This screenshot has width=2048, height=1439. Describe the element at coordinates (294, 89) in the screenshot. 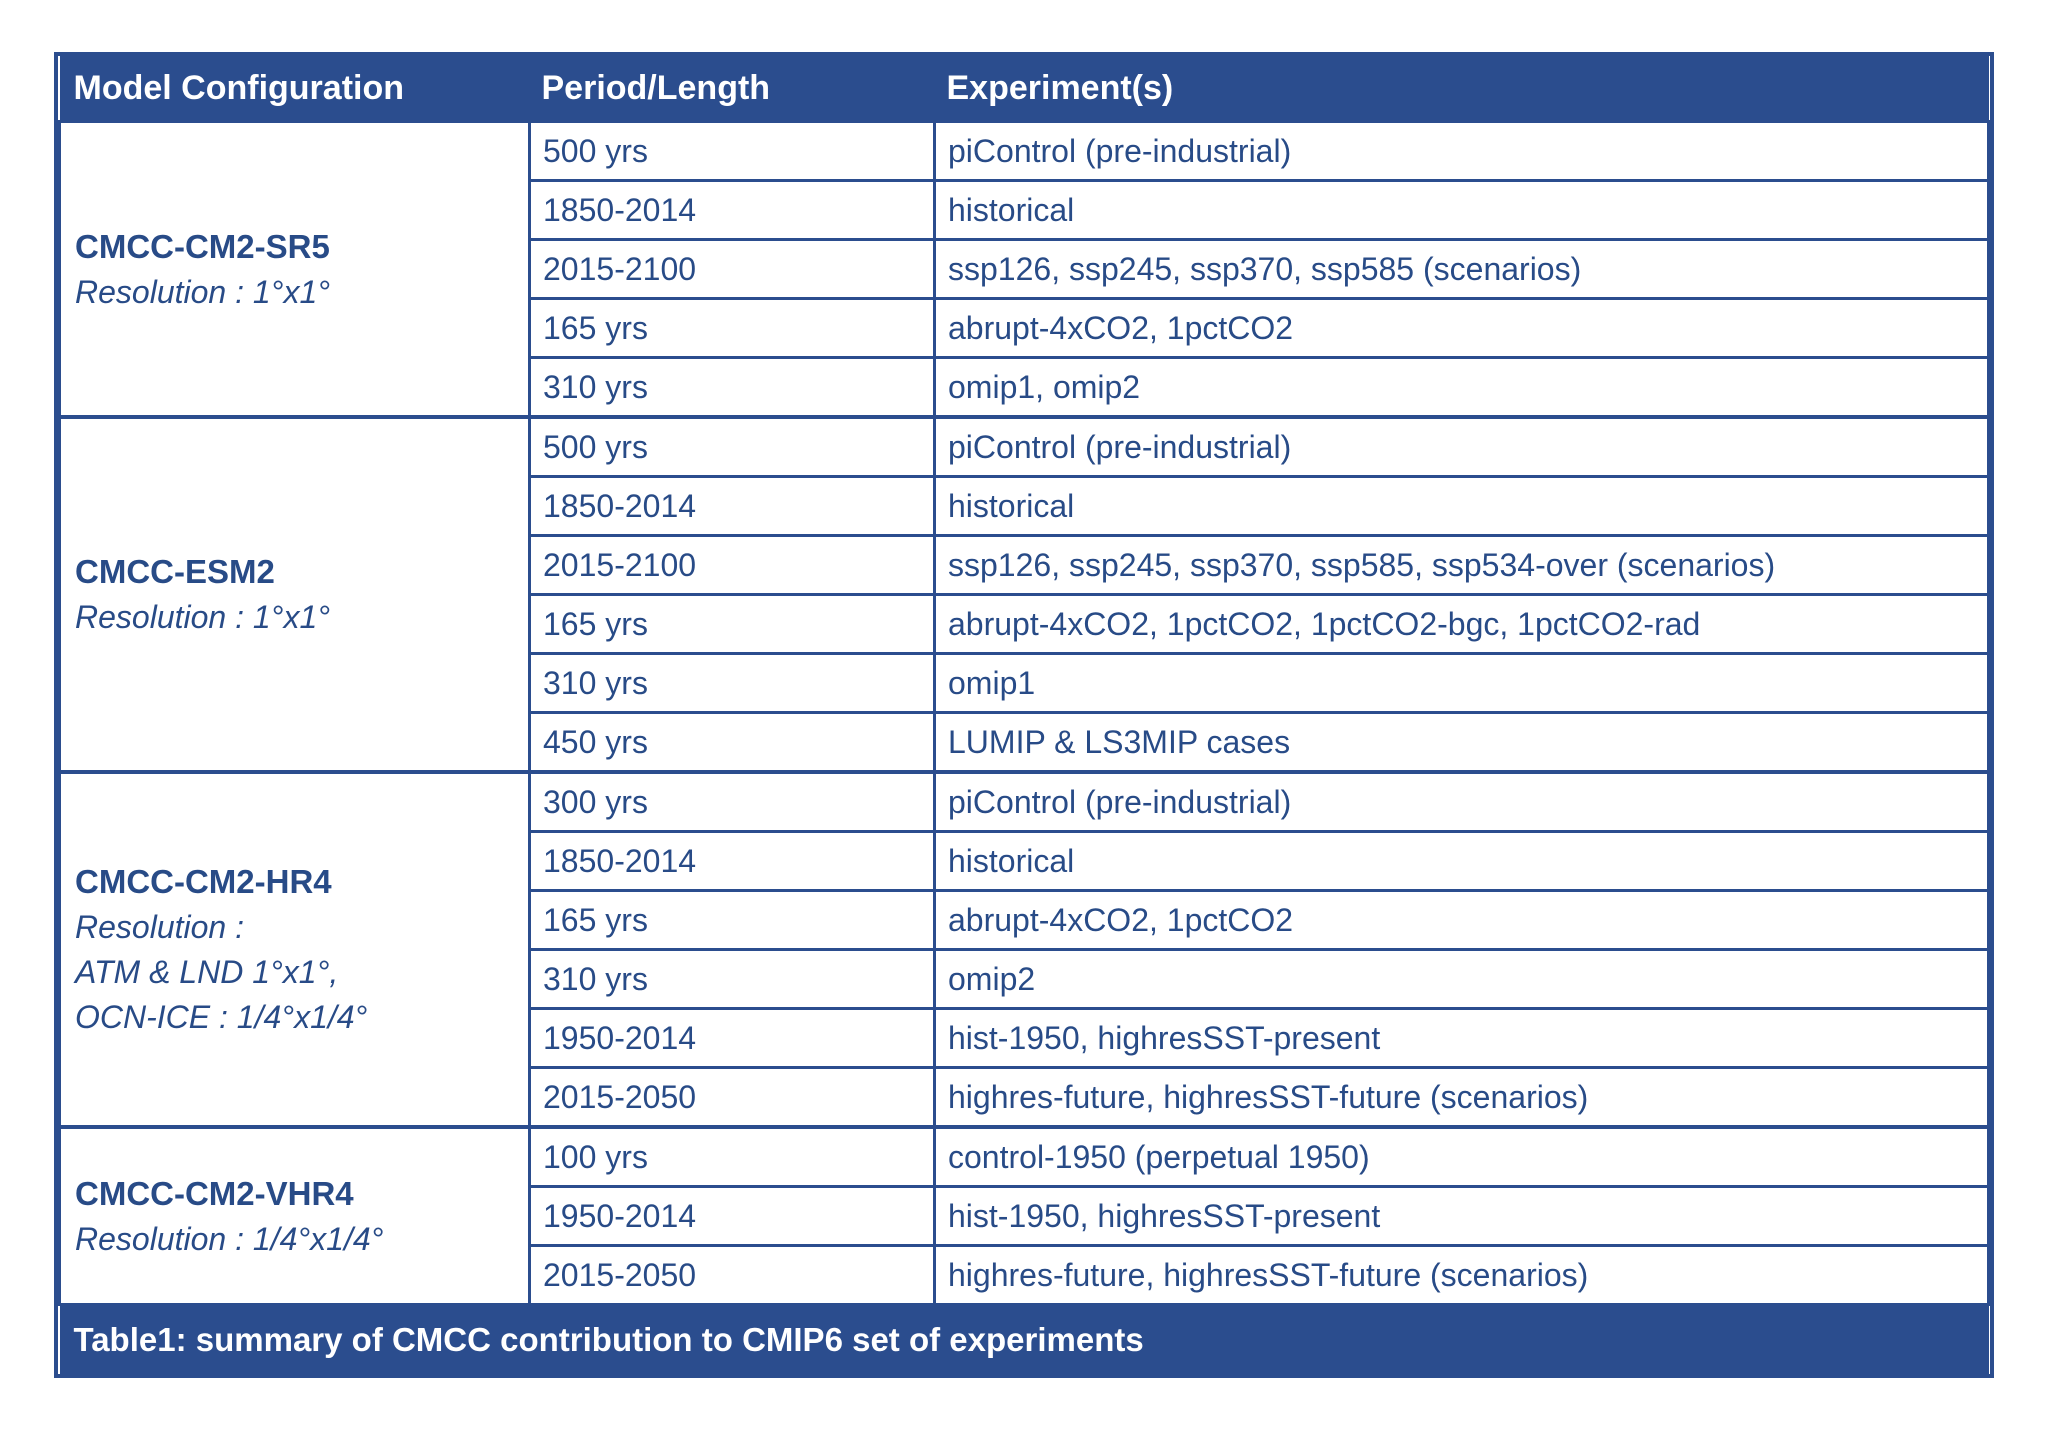

I see `column-header-model-configuration: Model Configuration` at that location.